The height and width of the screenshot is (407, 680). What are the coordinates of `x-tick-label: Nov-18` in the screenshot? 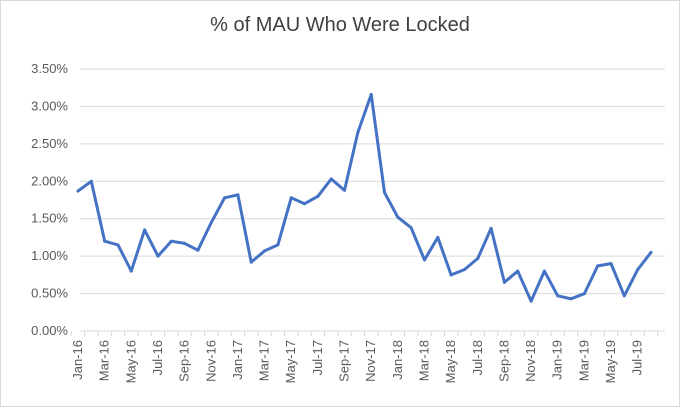 It's located at (530, 361).